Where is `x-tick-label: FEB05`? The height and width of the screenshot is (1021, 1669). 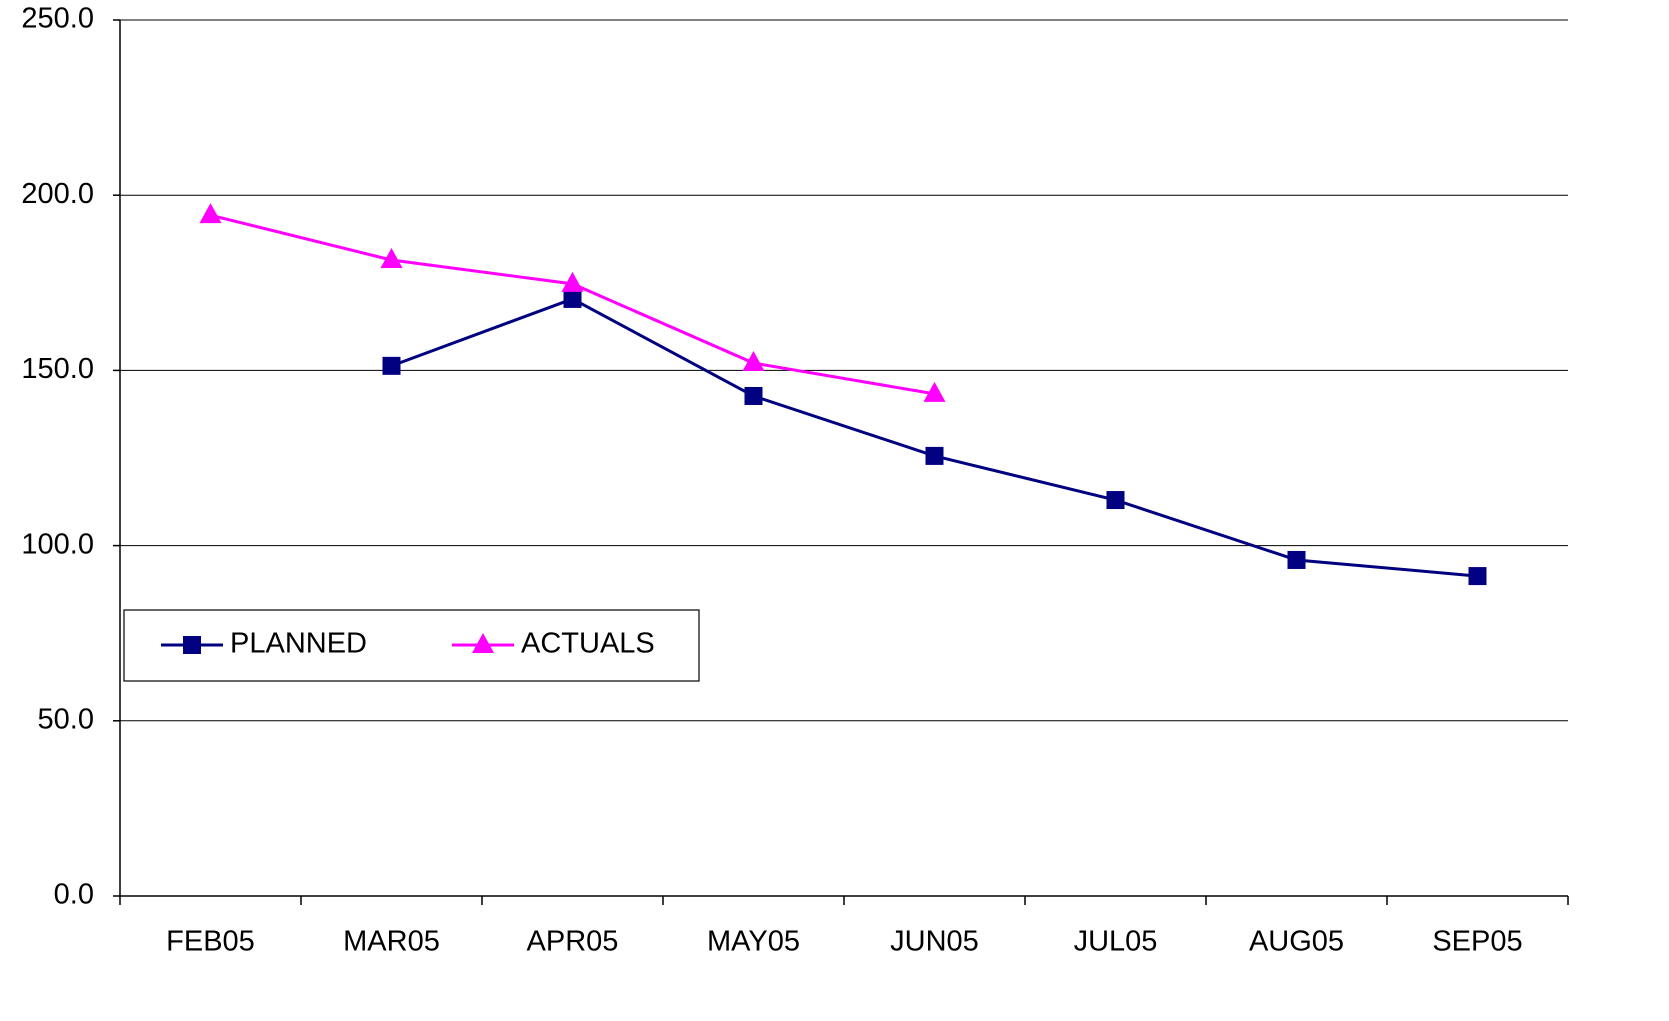 x-tick-label: FEB05 is located at coordinates (210, 942).